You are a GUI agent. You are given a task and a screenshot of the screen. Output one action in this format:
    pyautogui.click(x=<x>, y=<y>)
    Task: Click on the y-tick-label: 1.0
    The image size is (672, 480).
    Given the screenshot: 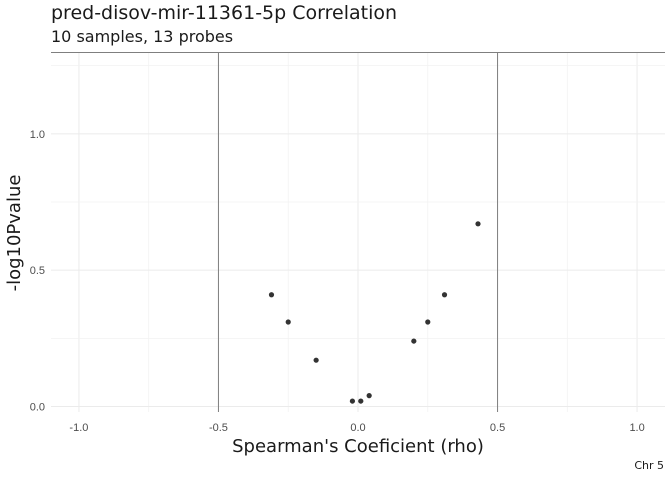 What is the action you would take?
    pyautogui.click(x=37, y=135)
    